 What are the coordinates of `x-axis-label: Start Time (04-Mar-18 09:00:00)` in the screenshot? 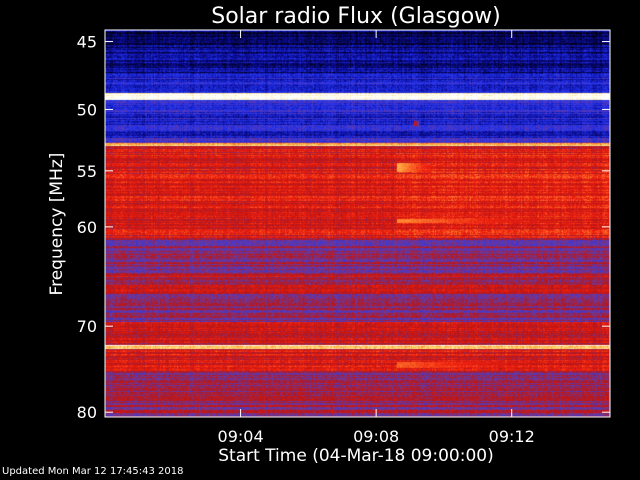 It's located at (355, 456).